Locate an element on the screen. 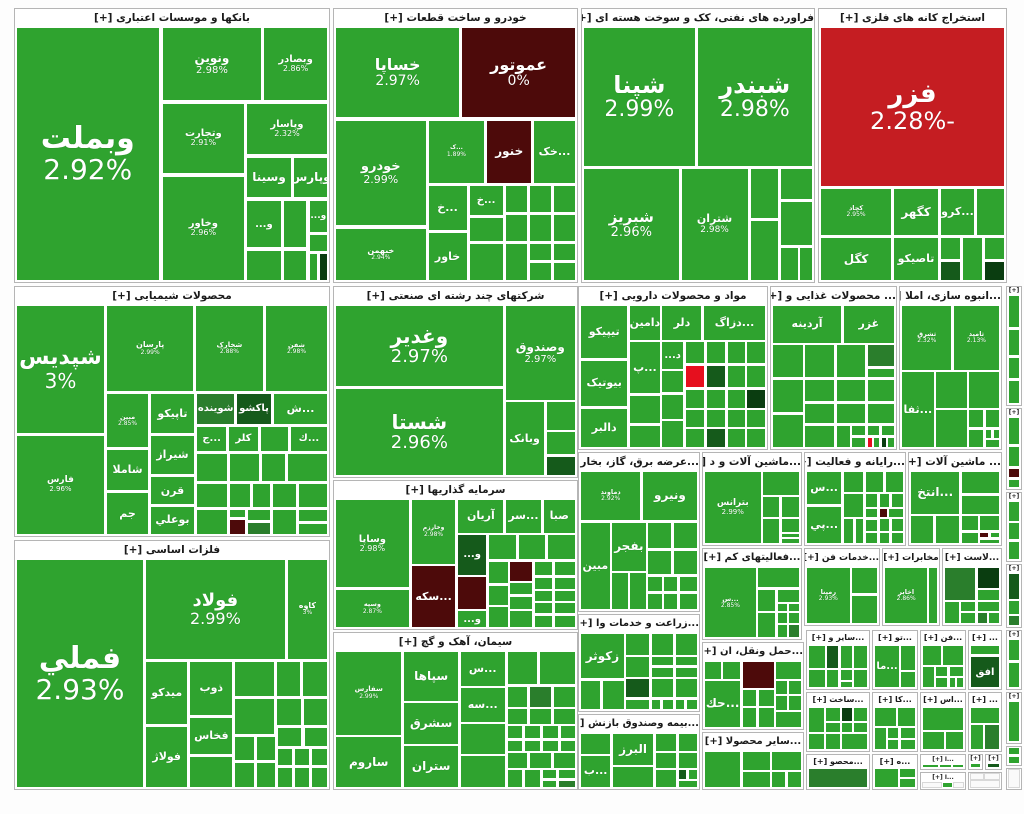 Image resolution: width=1024 pixels, height=814 pixels. sector-title-transport: ...حمل ونقل، ان [+] is located at coordinates (753, 652).